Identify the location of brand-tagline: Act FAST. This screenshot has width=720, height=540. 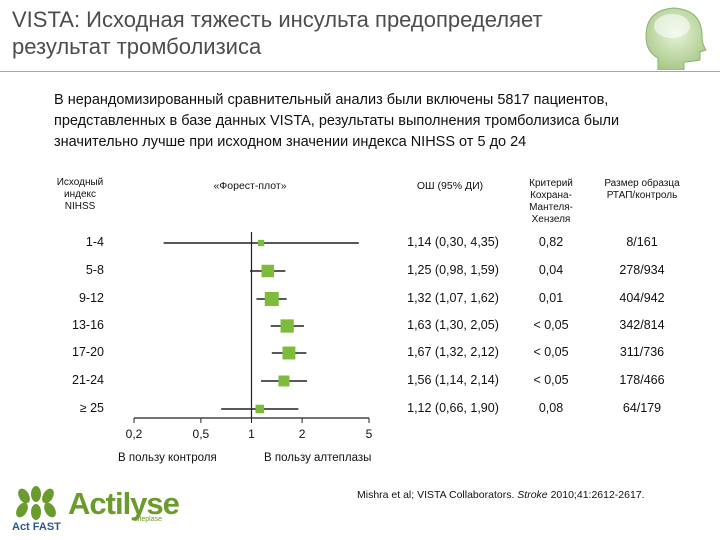
(36, 527).